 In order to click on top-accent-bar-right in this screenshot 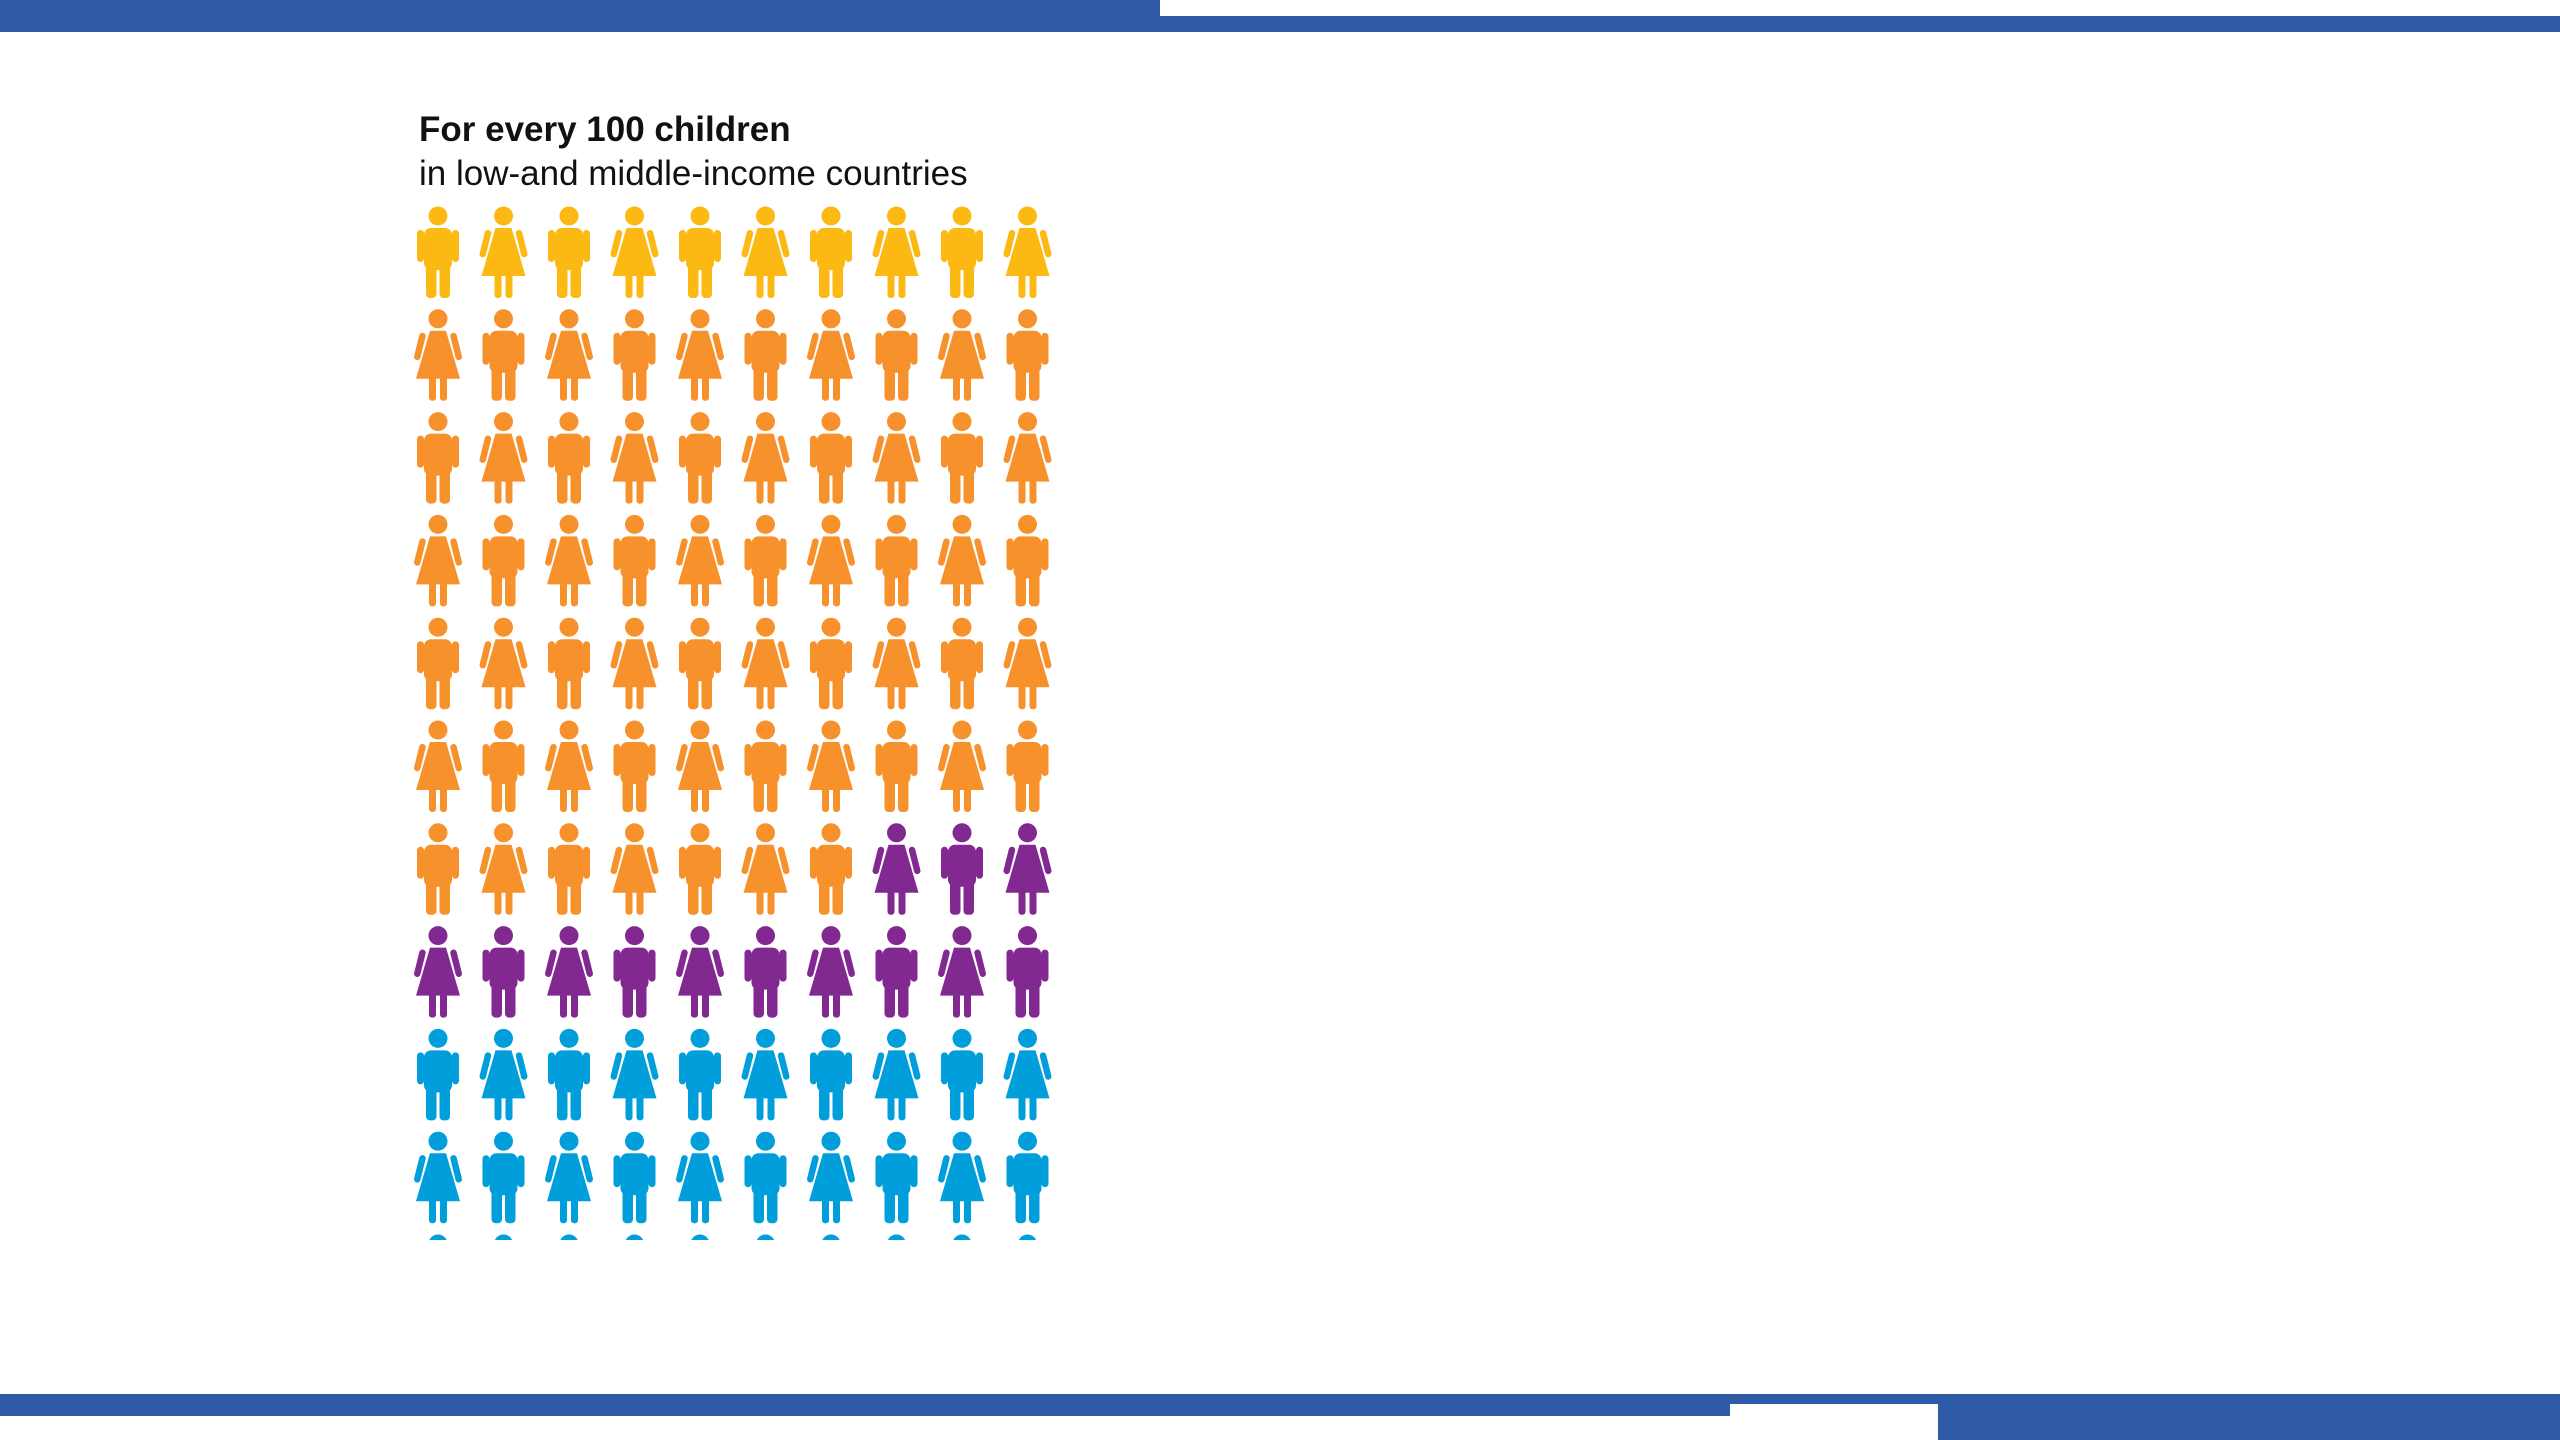, I will do `click(1860, 24)`.